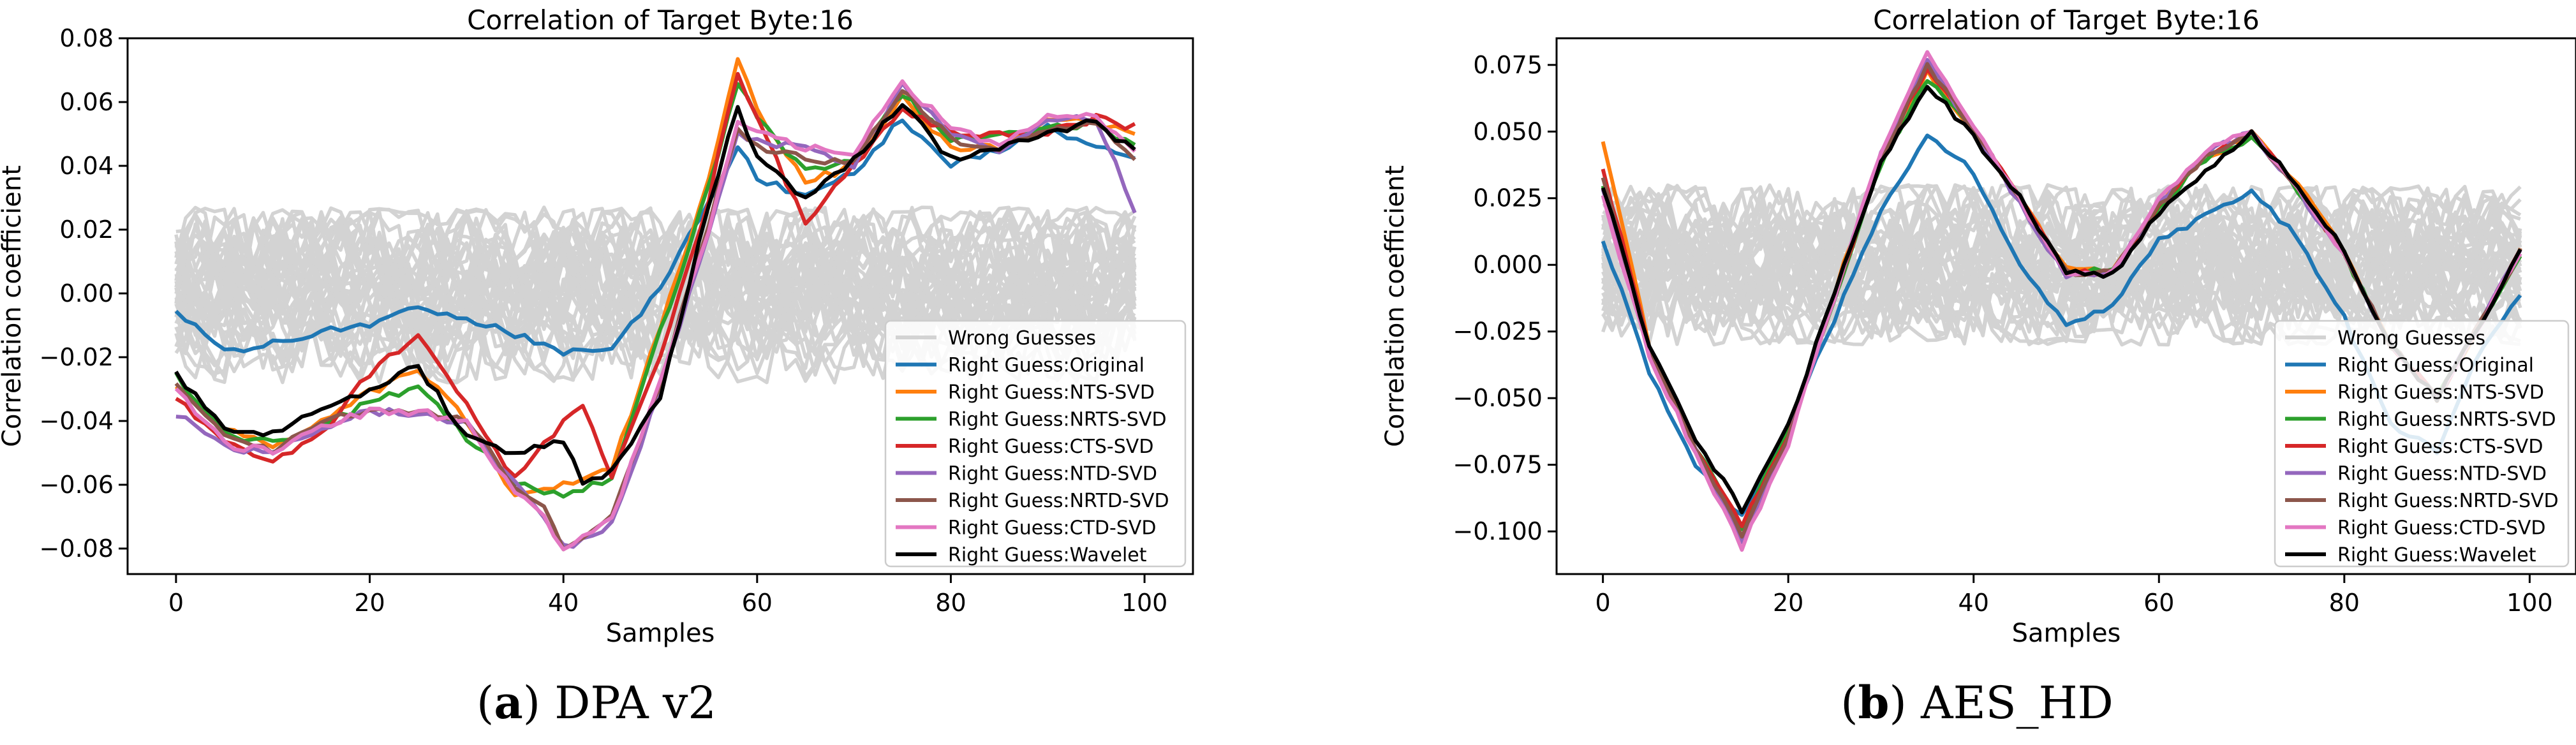 The image size is (2576, 745). Describe the element at coordinates (86, 293) in the screenshot. I see `y-tick-label: 0.00` at that location.